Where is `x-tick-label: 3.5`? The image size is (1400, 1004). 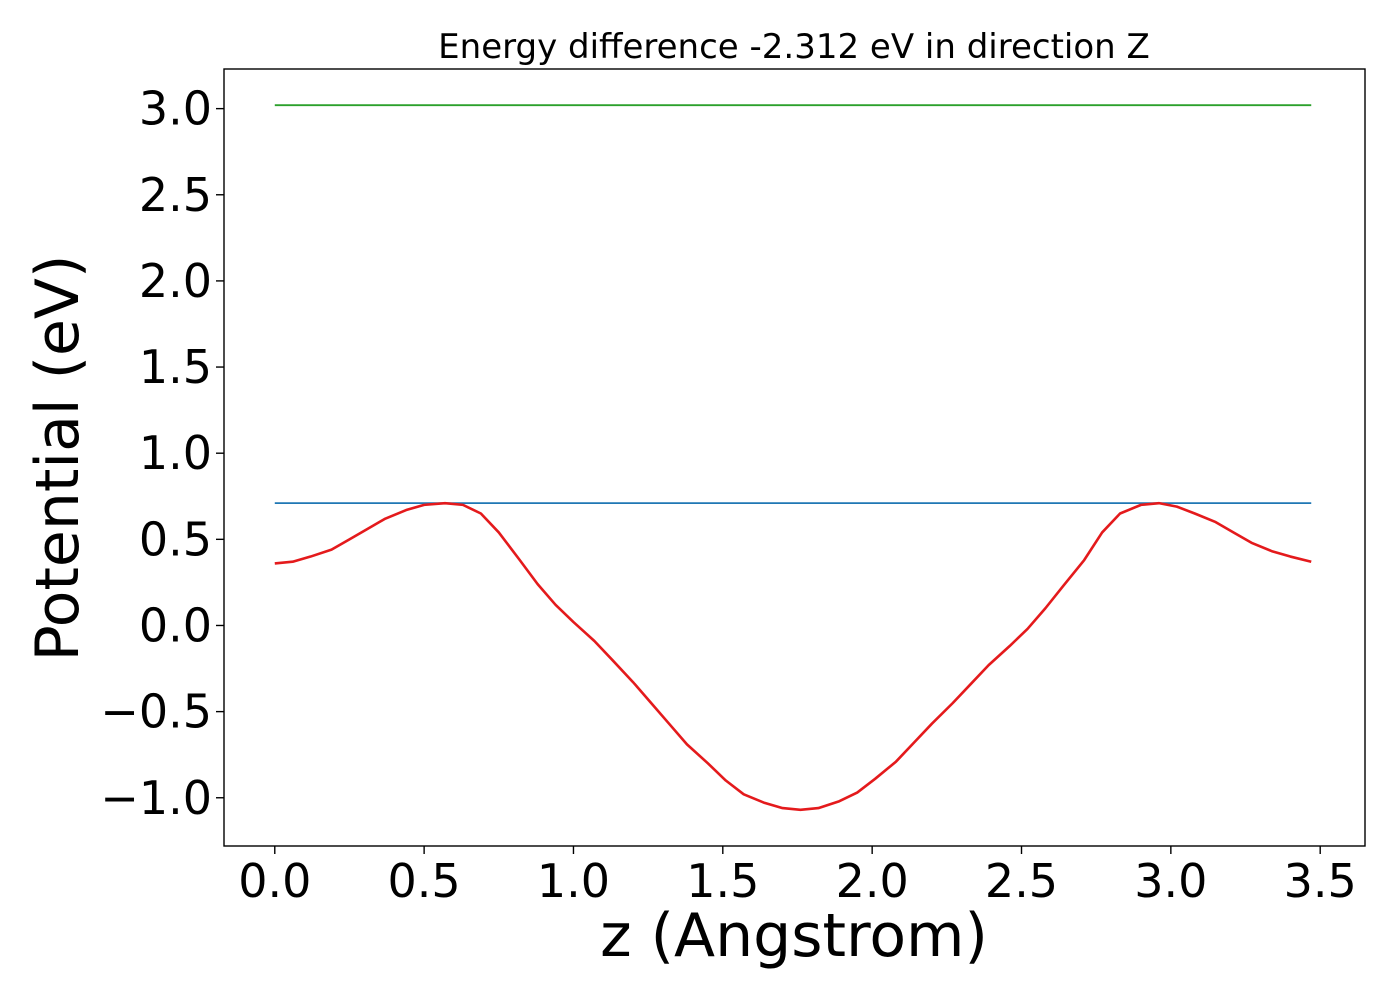 x-tick-label: 3.5 is located at coordinates (1320, 881).